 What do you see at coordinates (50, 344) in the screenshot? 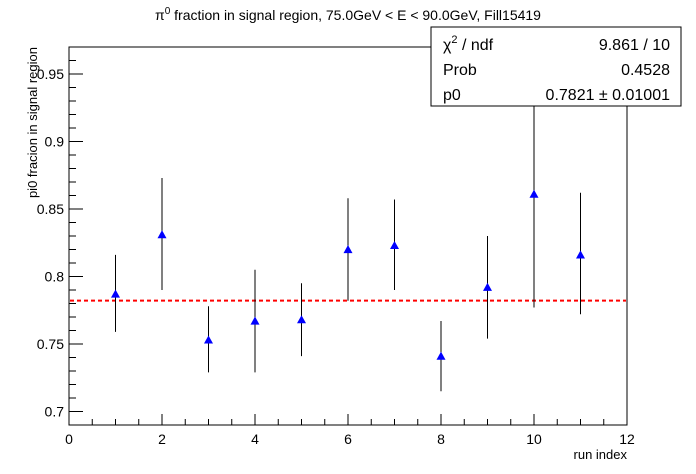
I see `y-tick-label: 0.75` at bounding box center [50, 344].